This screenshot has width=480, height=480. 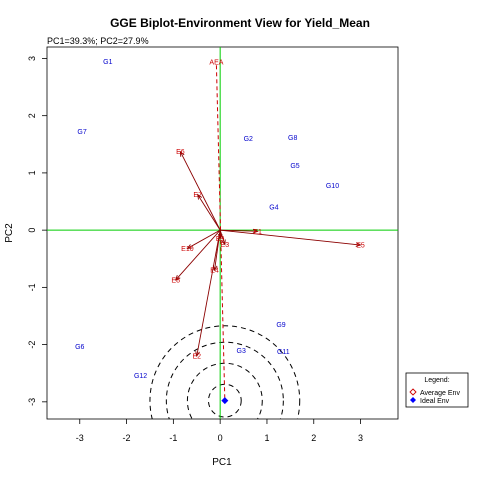 I want to click on ideal-environment-marker, so click(x=225, y=401).